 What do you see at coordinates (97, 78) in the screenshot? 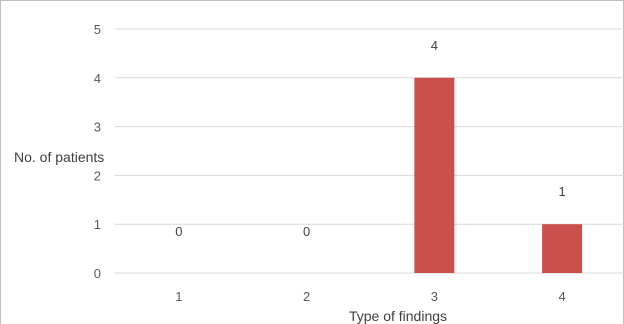
I see `y-tick-label-4: 4` at bounding box center [97, 78].